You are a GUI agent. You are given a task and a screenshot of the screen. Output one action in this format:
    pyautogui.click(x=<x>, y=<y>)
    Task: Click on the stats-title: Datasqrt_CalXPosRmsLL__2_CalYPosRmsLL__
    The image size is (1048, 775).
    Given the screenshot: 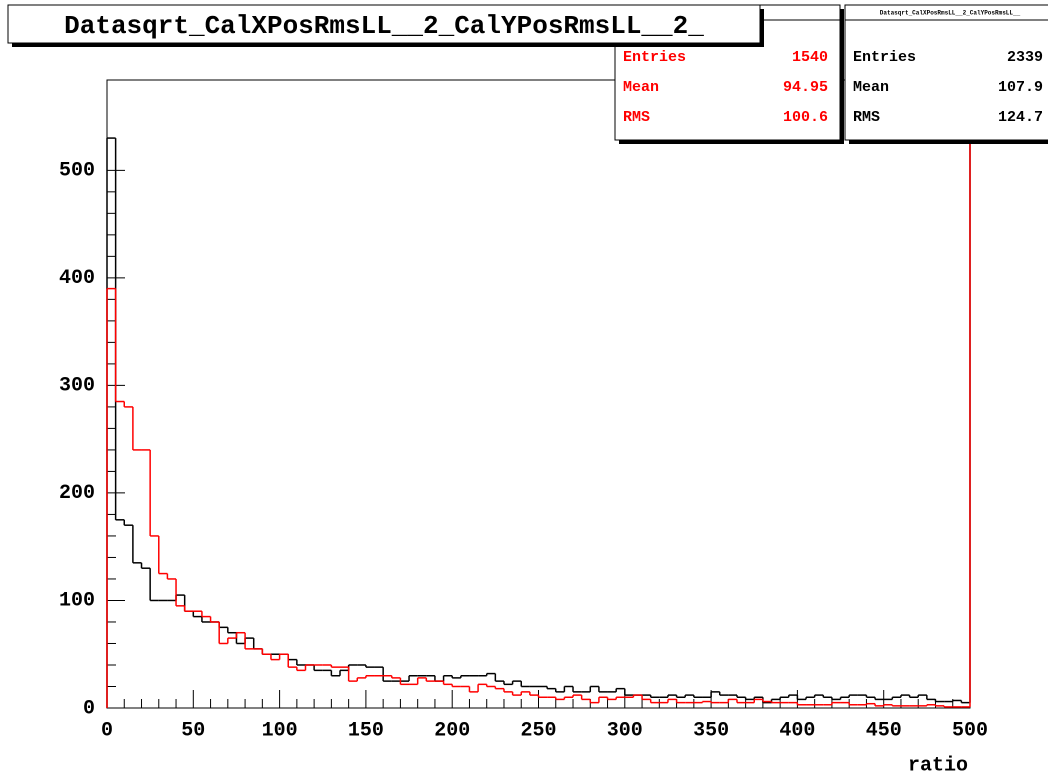 What is the action you would take?
    pyautogui.click(x=950, y=13)
    